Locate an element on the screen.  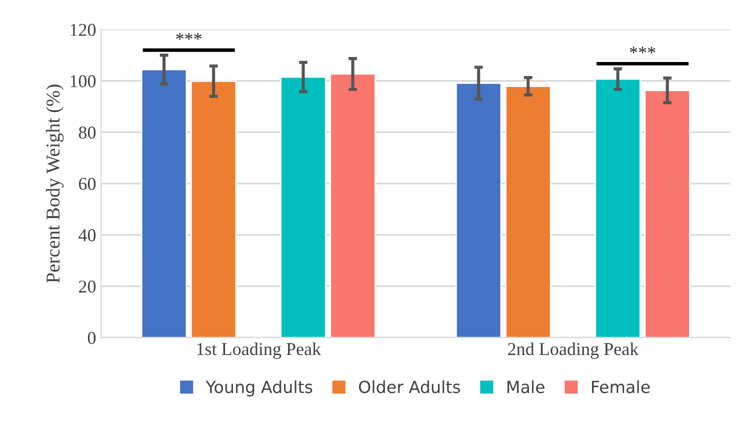
x-tick-label: 1st Loading Peak is located at coordinates (259, 350).